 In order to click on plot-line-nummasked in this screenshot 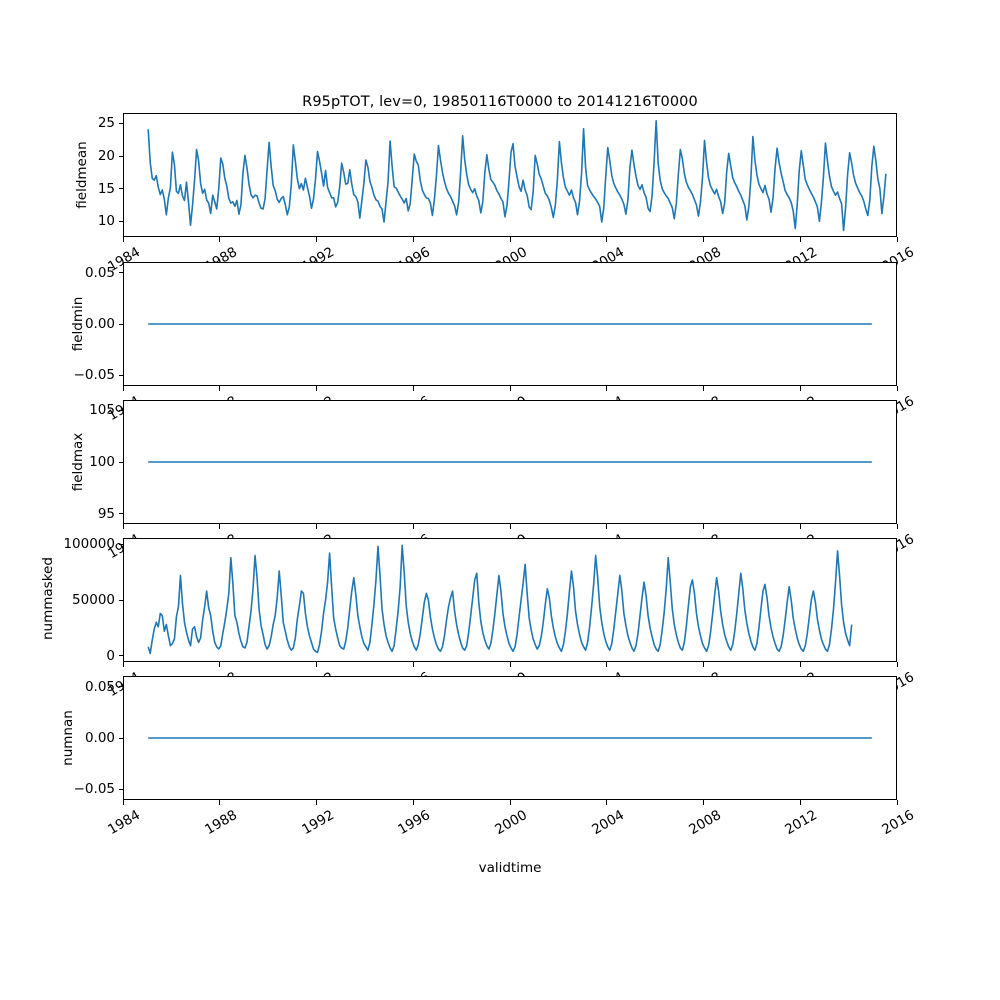, I will do `click(510, 600)`.